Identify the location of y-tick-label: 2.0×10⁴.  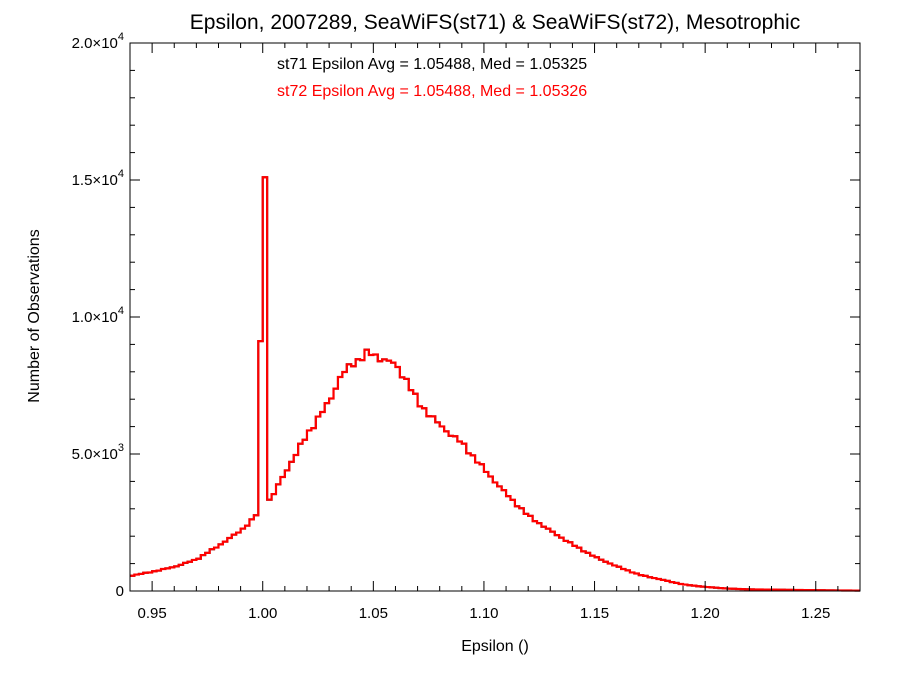
(98, 41).